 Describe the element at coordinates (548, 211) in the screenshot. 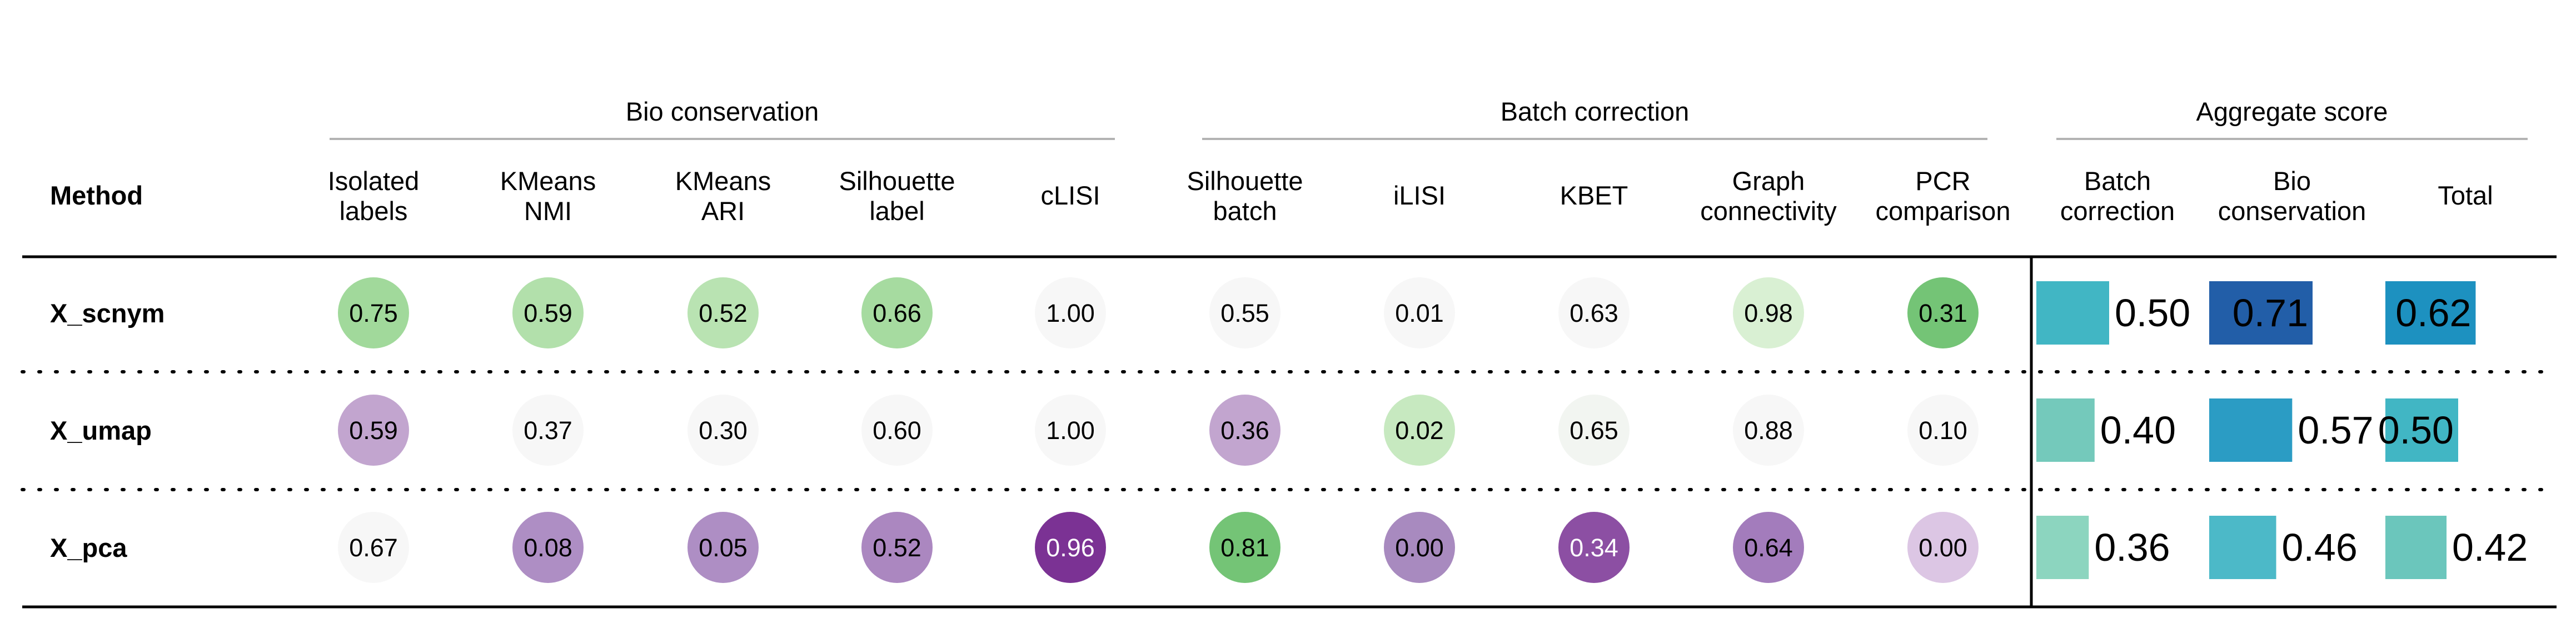

I see `column-header-label: NMI` at that location.